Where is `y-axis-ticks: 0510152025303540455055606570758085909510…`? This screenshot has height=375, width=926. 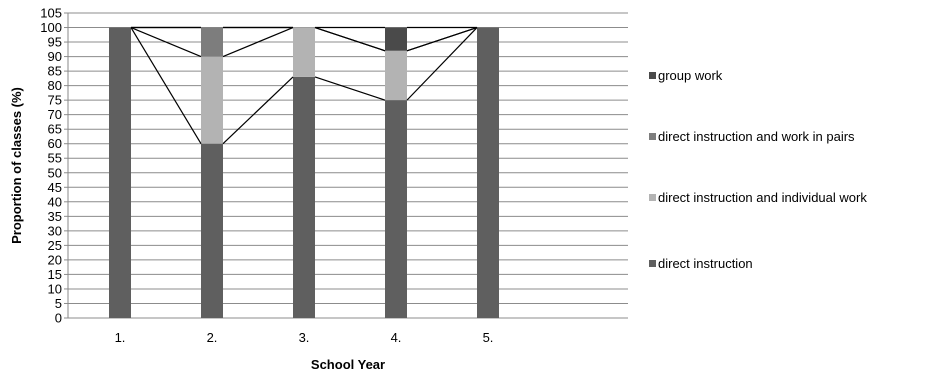
y-axis-ticks: 0510152025303540455055606570758085909510… is located at coordinates (54, 166).